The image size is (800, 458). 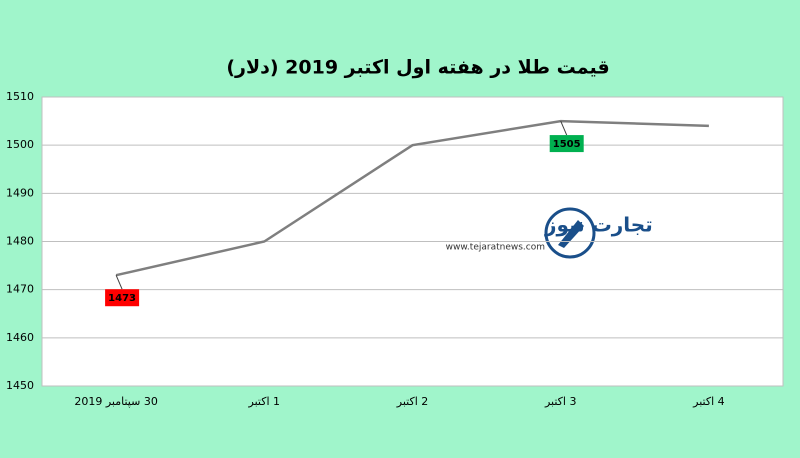 What do you see at coordinates (20, 96) in the screenshot?
I see `y-tick-label: 1510` at bounding box center [20, 96].